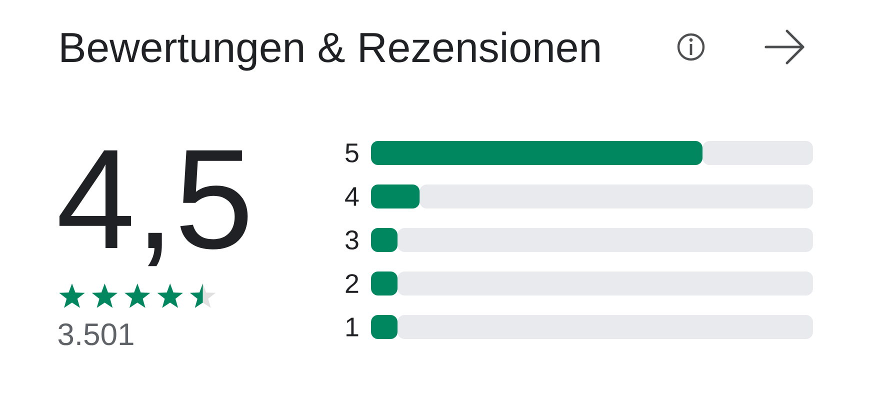 This screenshot has height=402, width=872. What do you see at coordinates (352, 153) in the screenshot?
I see `y-tick-label: 5` at bounding box center [352, 153].